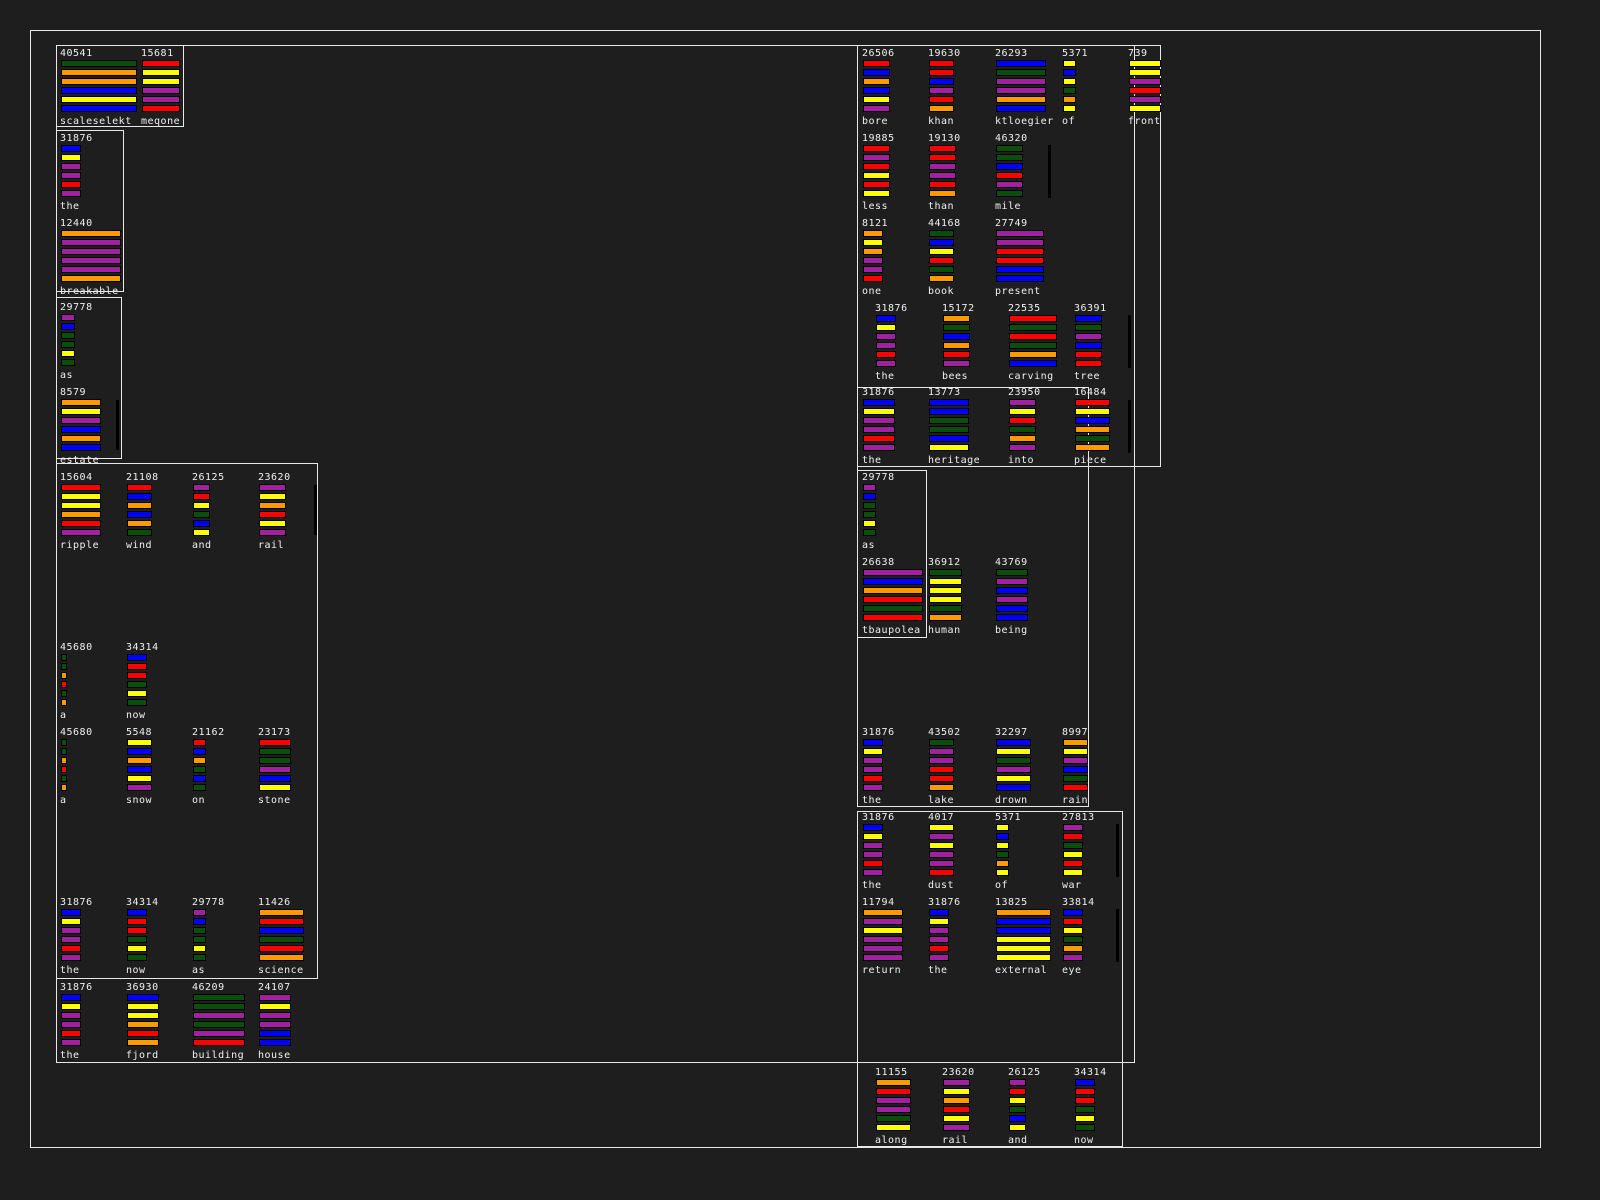 The image size is (1600, 1200). I want to click on glyph-number: 23173, so click(274, 732).